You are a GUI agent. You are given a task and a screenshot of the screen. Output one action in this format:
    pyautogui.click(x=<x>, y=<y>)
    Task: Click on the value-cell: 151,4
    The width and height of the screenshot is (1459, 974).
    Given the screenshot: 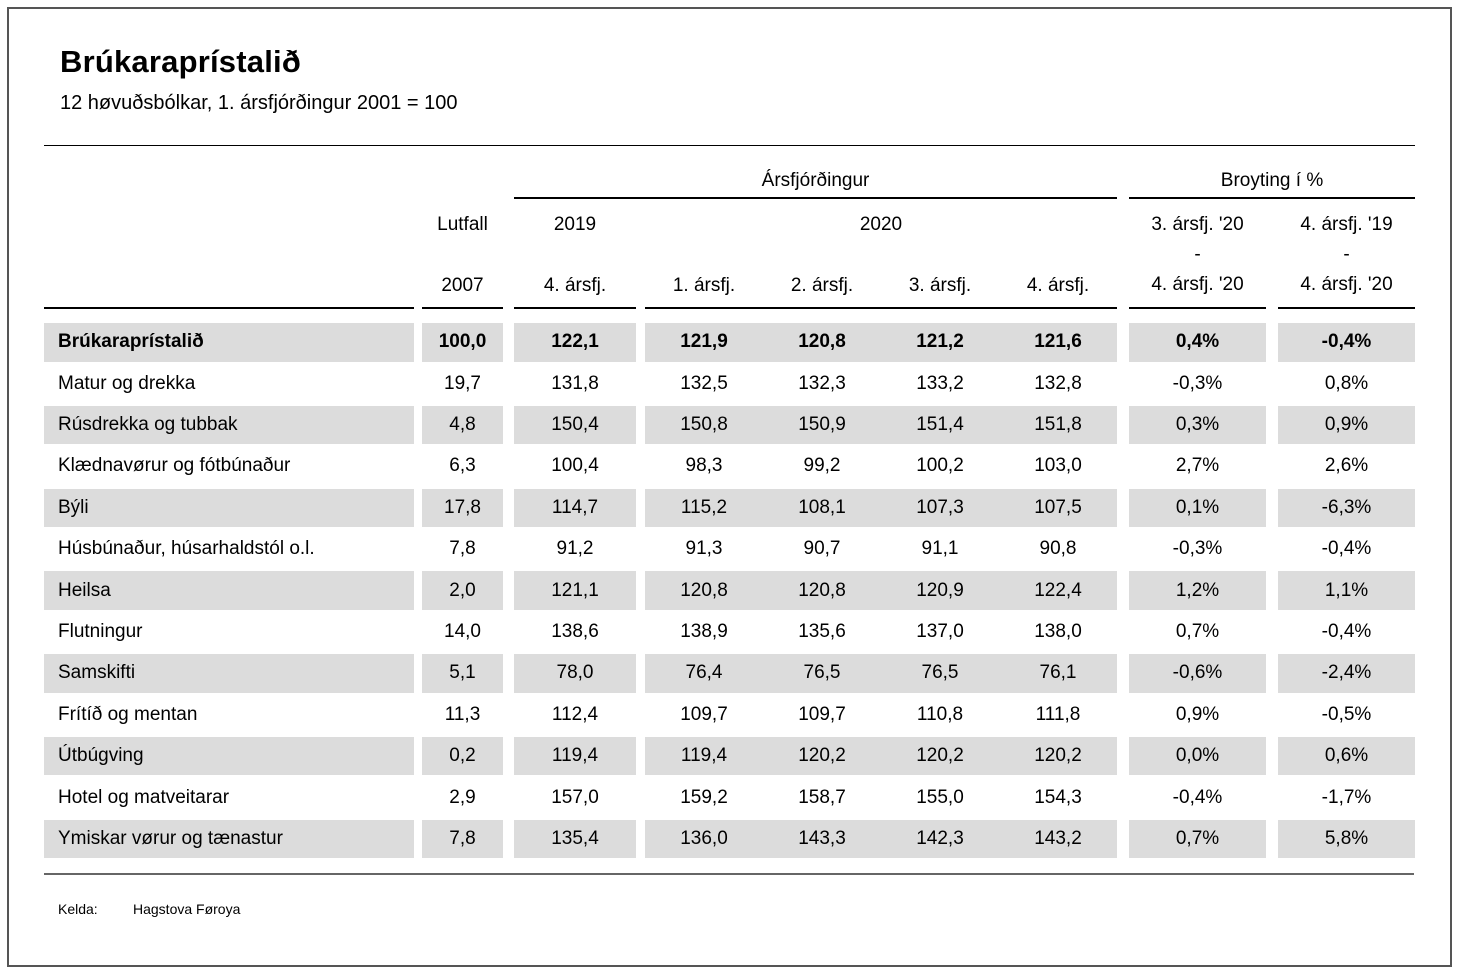 What is the action you would take?
    pyautogui.click(x=940, y=425)
    